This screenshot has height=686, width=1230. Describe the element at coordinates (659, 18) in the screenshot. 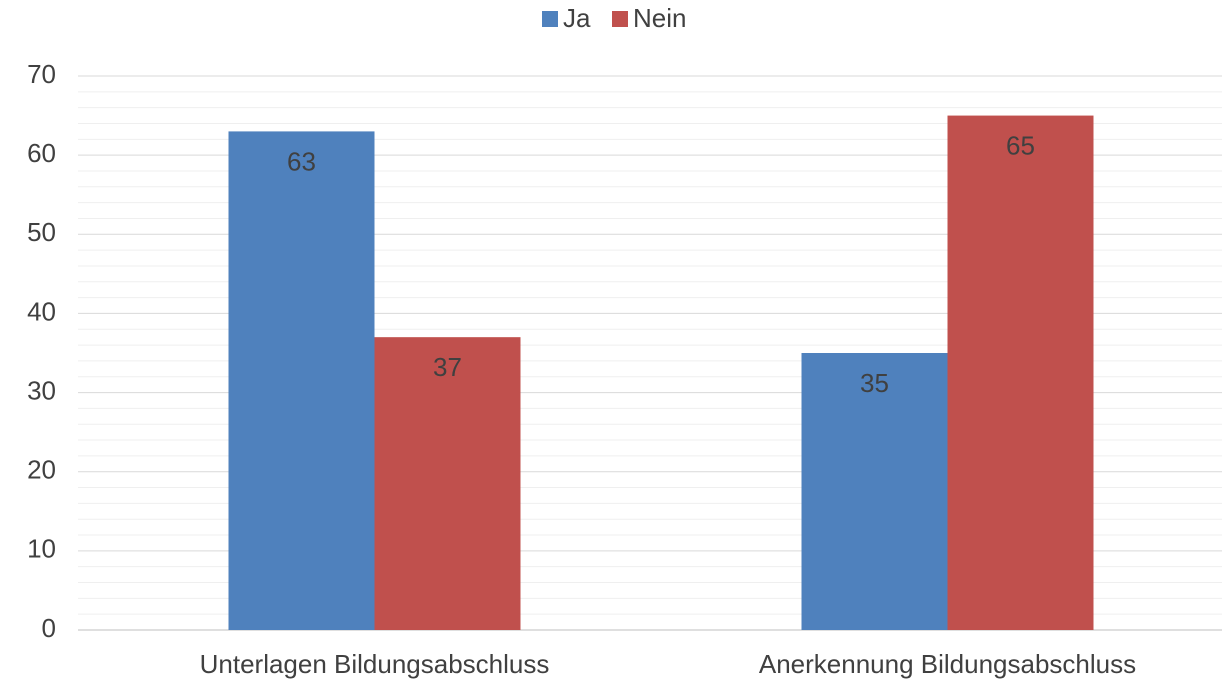

I see `legend-label: Nein` at that location.